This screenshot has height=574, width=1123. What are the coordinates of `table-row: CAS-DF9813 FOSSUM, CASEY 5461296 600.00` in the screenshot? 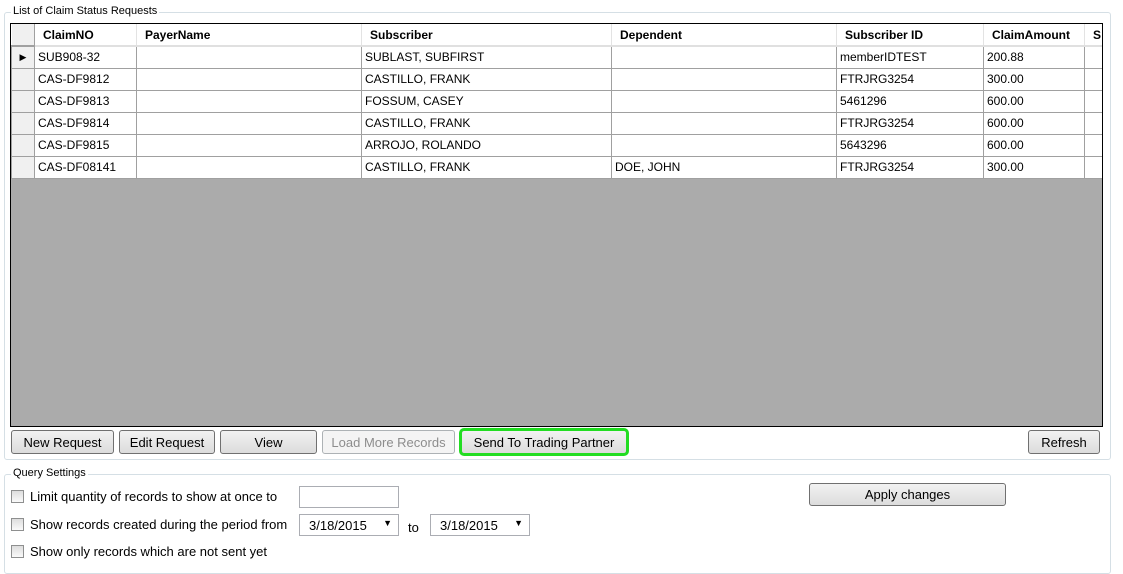 It's located at (556, 101).